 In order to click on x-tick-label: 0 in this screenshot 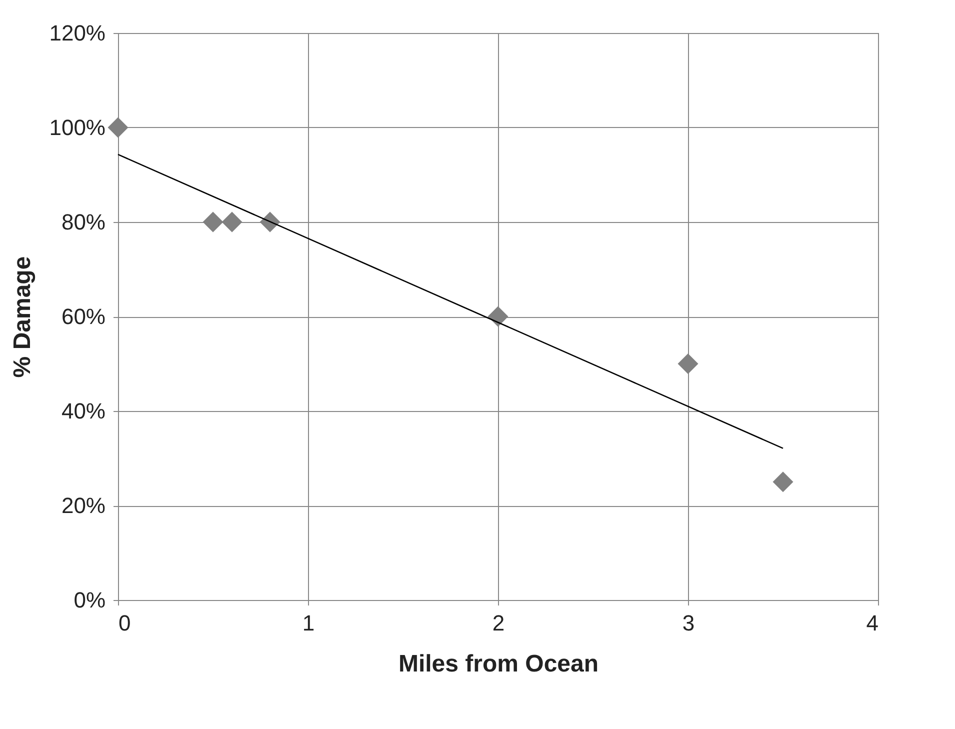, I will do `click(124, 623)`.